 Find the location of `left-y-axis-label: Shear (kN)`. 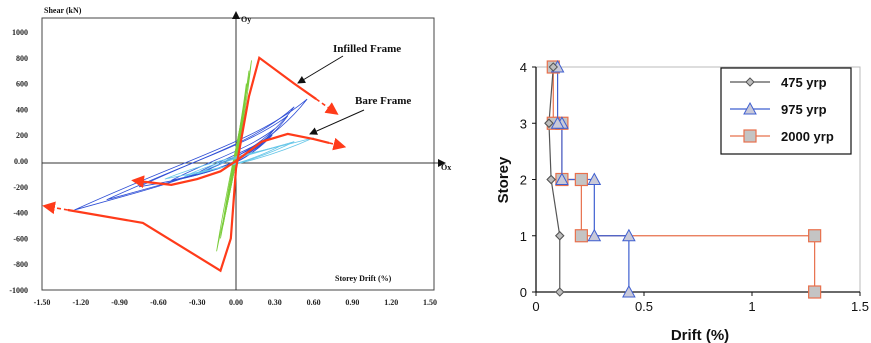

left-y-axis-label: Shear (kN) is located at coordinates (63, 10).